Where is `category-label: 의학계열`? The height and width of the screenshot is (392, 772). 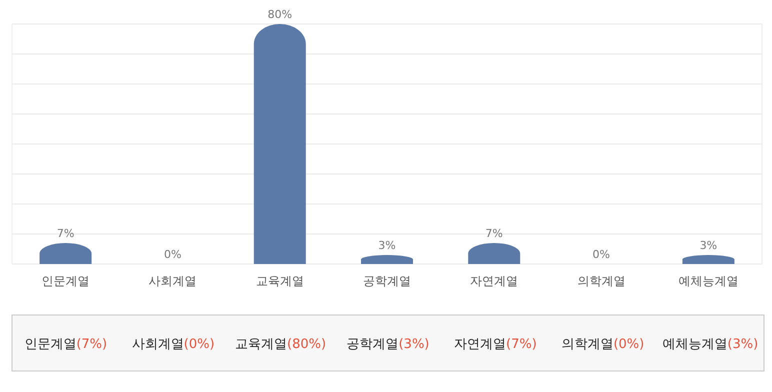 category-label: 의학계열 is located at coordinates (587, 344).